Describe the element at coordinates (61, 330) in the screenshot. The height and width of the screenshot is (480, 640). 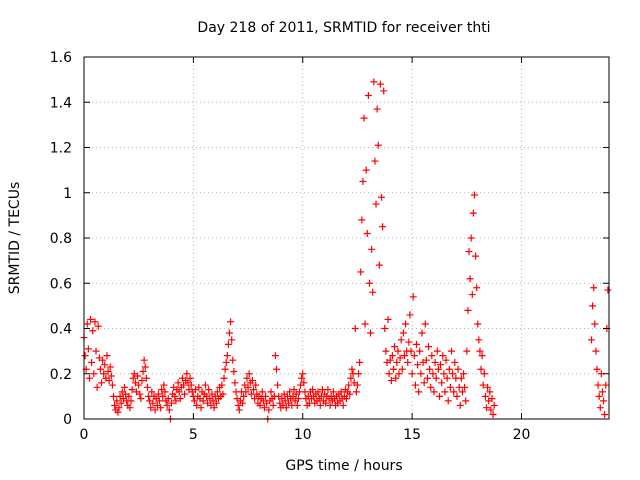
I see `y-tick-label: 0.4` at that location.